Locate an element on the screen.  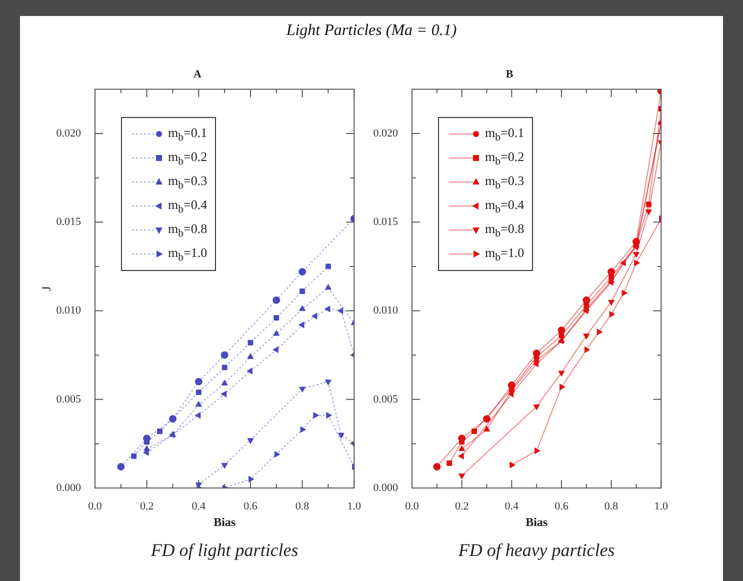
chart-subtitle: B is located at coordinates (510, 74).